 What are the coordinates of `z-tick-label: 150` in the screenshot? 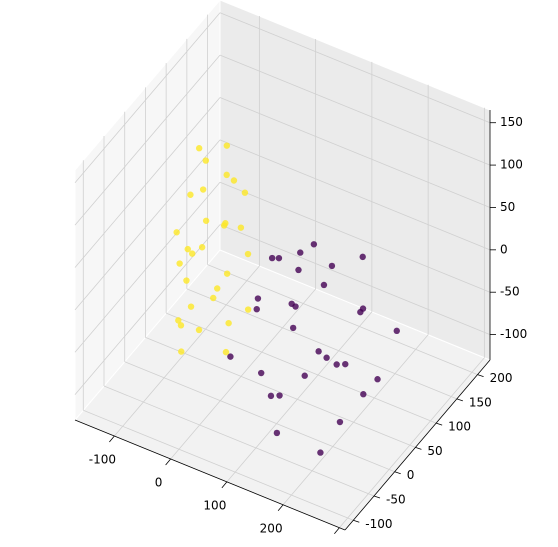 It's located at (511, 122).